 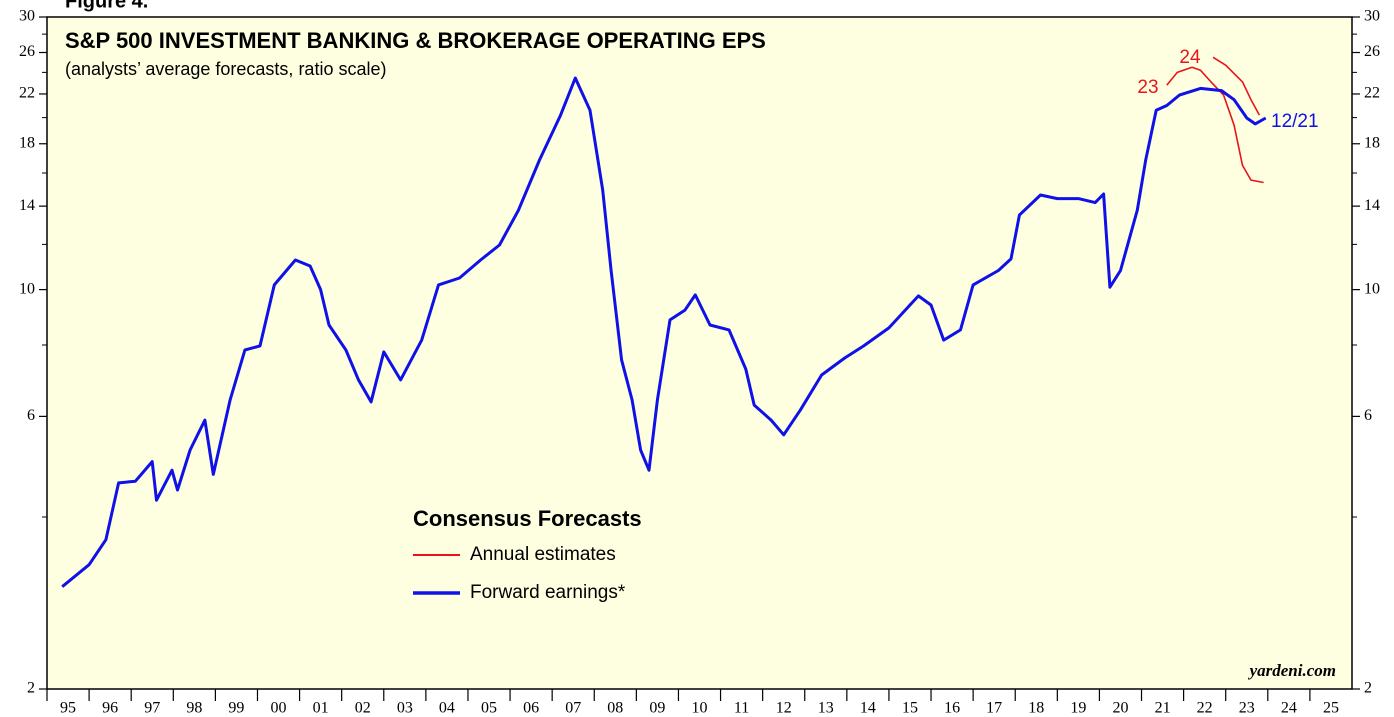 I want to click on x-tick-label: 14, so click(x=868, y=708).